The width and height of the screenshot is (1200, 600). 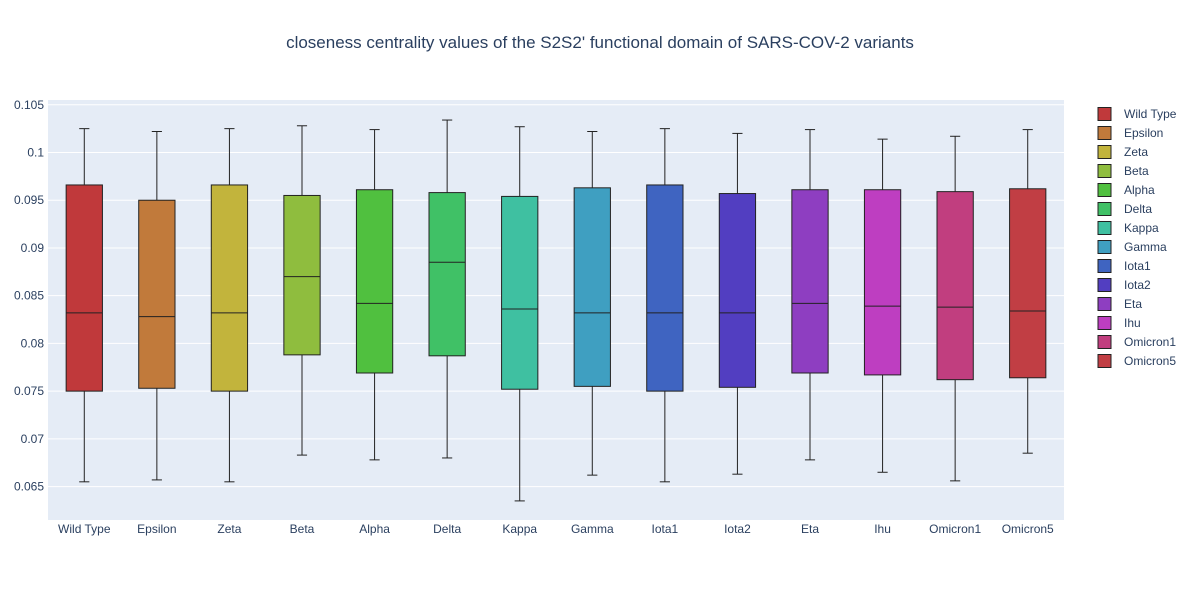 I want to click on box-omicron1, so click(x=955, y=308).